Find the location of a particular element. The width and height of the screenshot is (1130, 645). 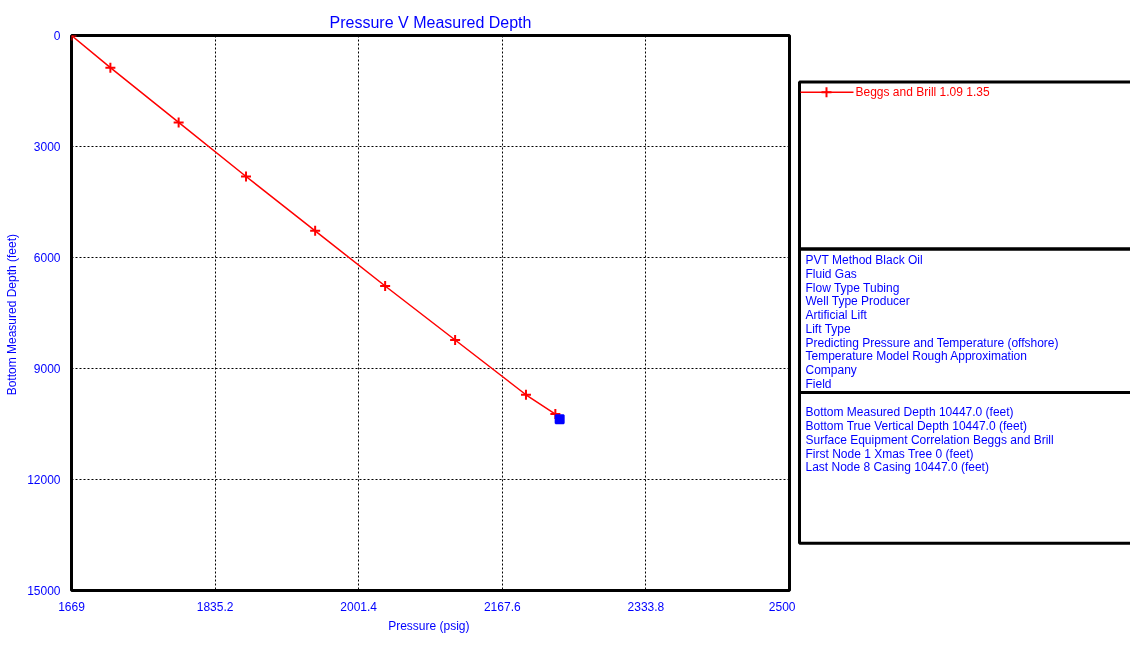

y-tick-label: 0 is located at coordinates (57, 36).